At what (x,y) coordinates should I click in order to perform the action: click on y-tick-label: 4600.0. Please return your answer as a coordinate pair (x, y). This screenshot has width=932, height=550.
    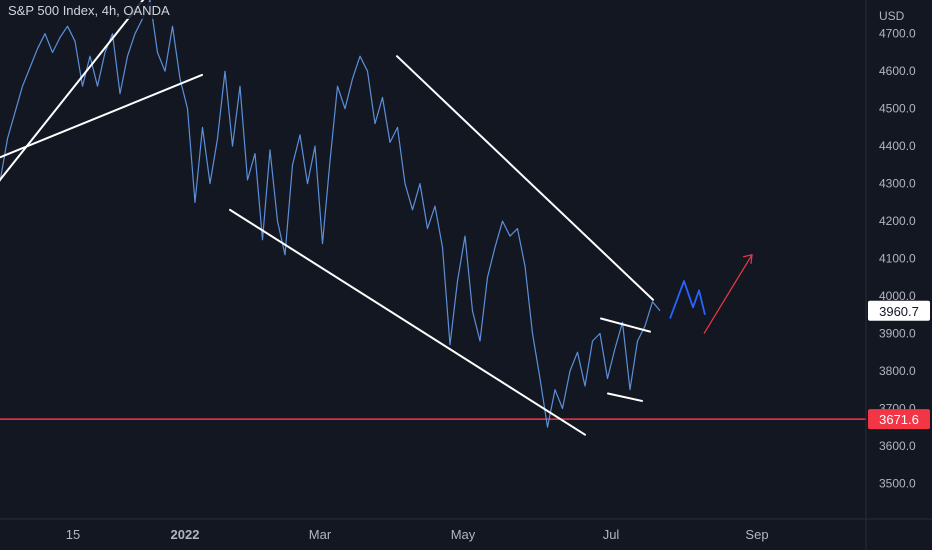
    Looking at the image, I should click on (897, 71).